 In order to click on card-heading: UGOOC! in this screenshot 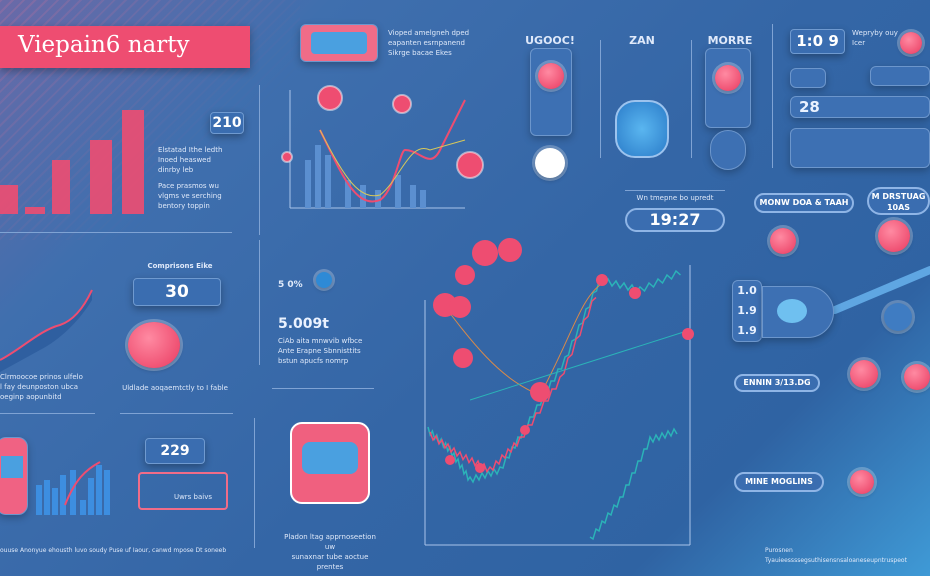, I will do `click(550, 40)`.